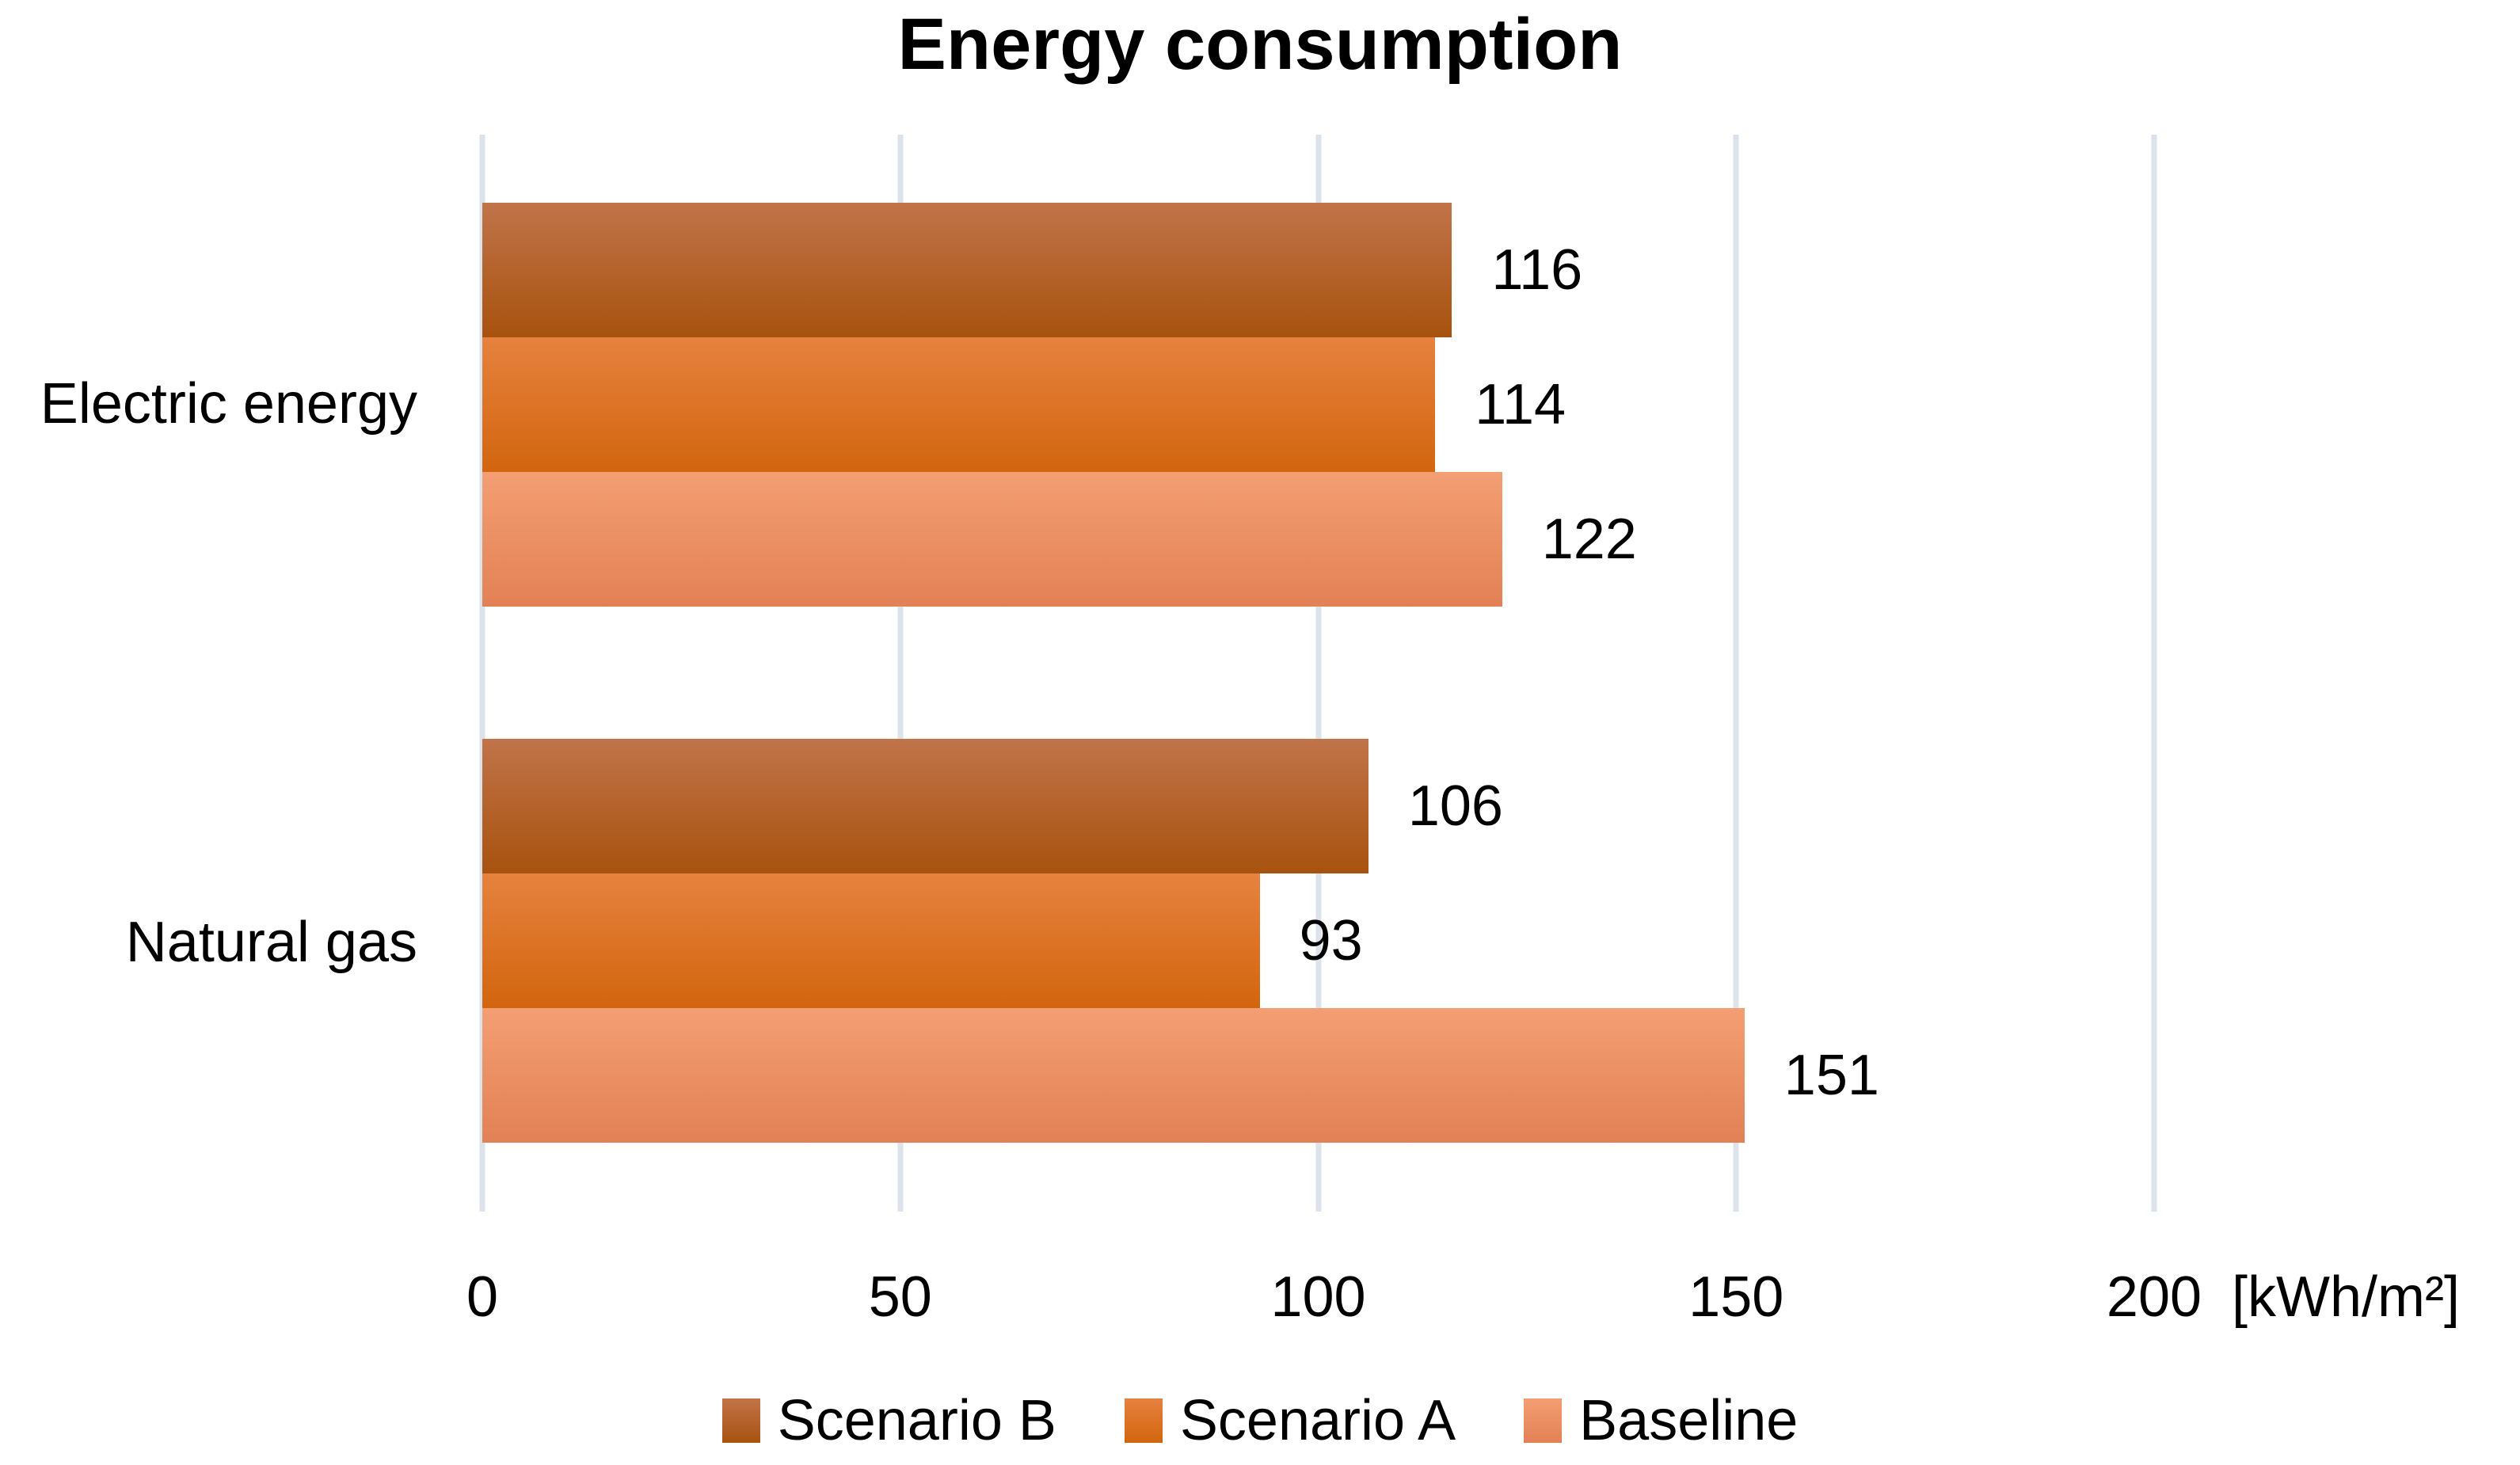  What do you see at coordinates (871, 940) in the screenshot?
I see `bar-natural-gas-scenario-a` at bounding box center [871, 940].